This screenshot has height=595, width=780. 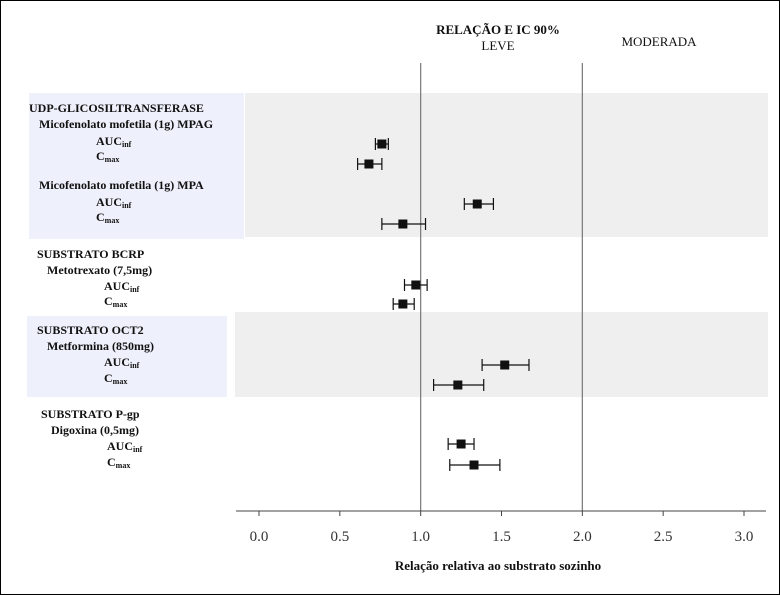 What do you see at coordinates (582, 537) in the screenshot?
I see `x-tick-label: 2.0` at bounding box center [582, 537].